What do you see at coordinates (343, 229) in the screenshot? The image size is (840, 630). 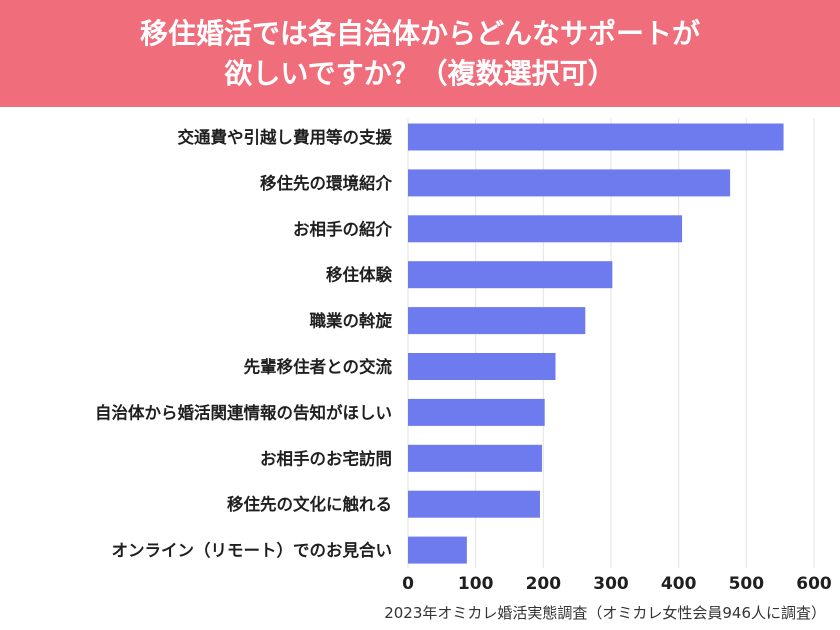 I see `category-label-2: お相手の紹介` at bounding box center [343, 229].